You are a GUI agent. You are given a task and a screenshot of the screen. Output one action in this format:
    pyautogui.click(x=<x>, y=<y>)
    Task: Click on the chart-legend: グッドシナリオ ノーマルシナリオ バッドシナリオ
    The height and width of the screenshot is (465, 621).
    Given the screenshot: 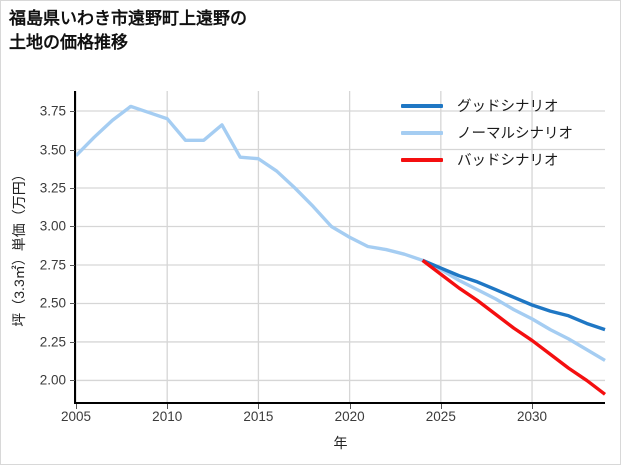 What is the action you would take?
    pyautogui.click(x=508, y=132)
    